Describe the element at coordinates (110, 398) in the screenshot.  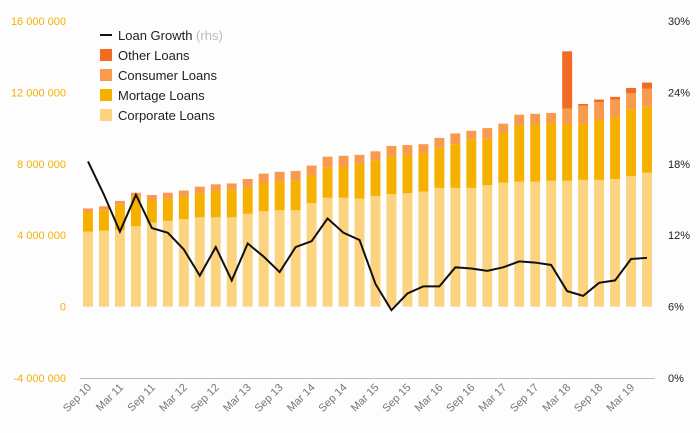
I see `x-tick-label: Mar 11` at that location.